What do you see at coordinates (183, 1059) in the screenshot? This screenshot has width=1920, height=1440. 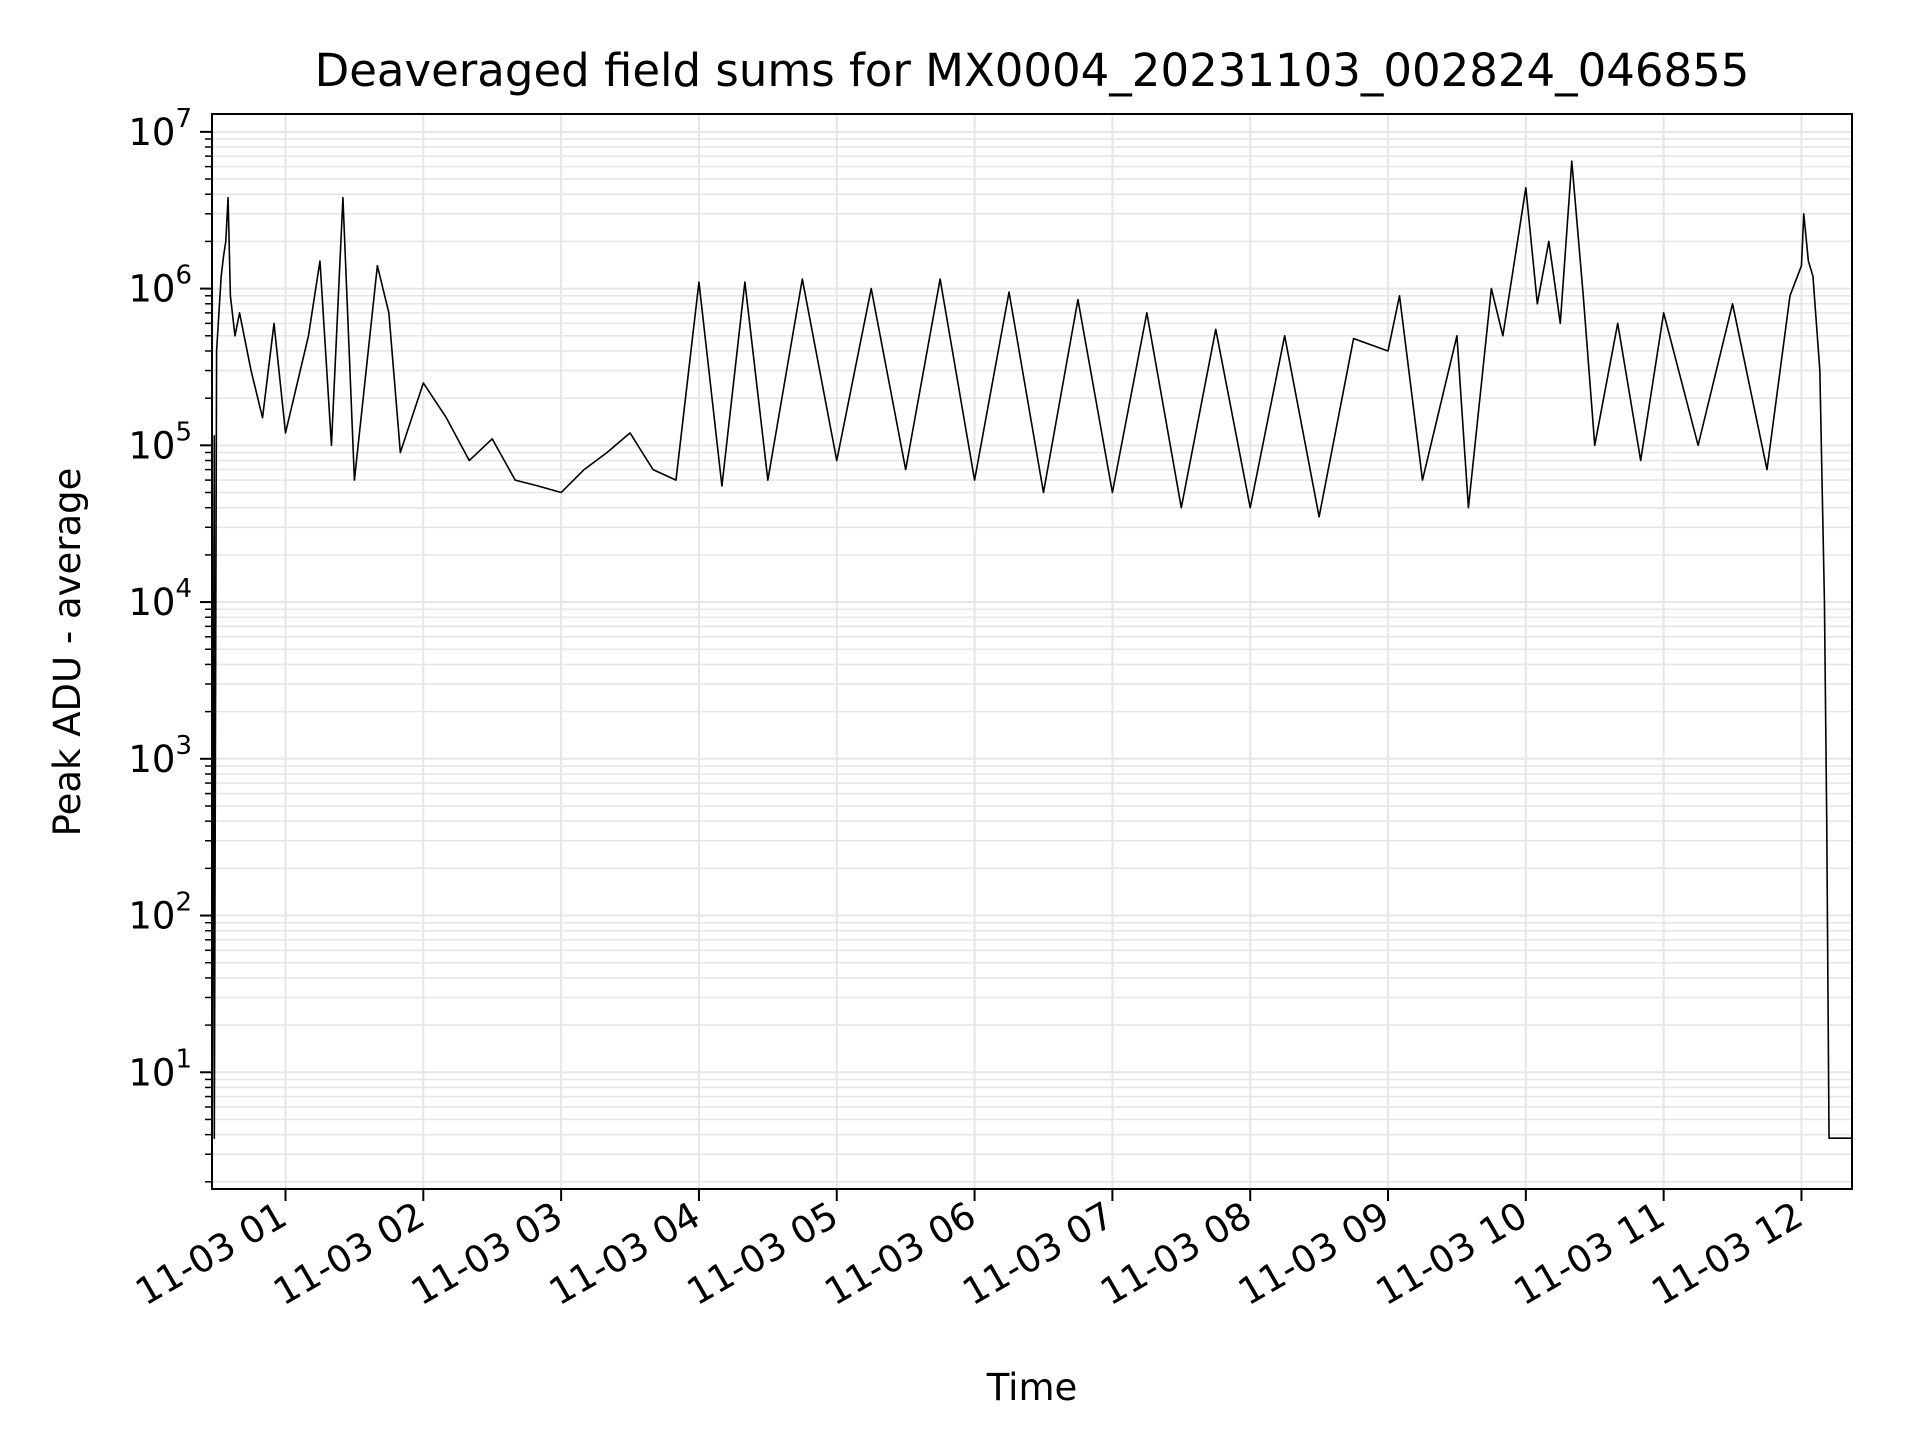 I see `y-tick-exponent: 1` at bounding box center [183, 1059].